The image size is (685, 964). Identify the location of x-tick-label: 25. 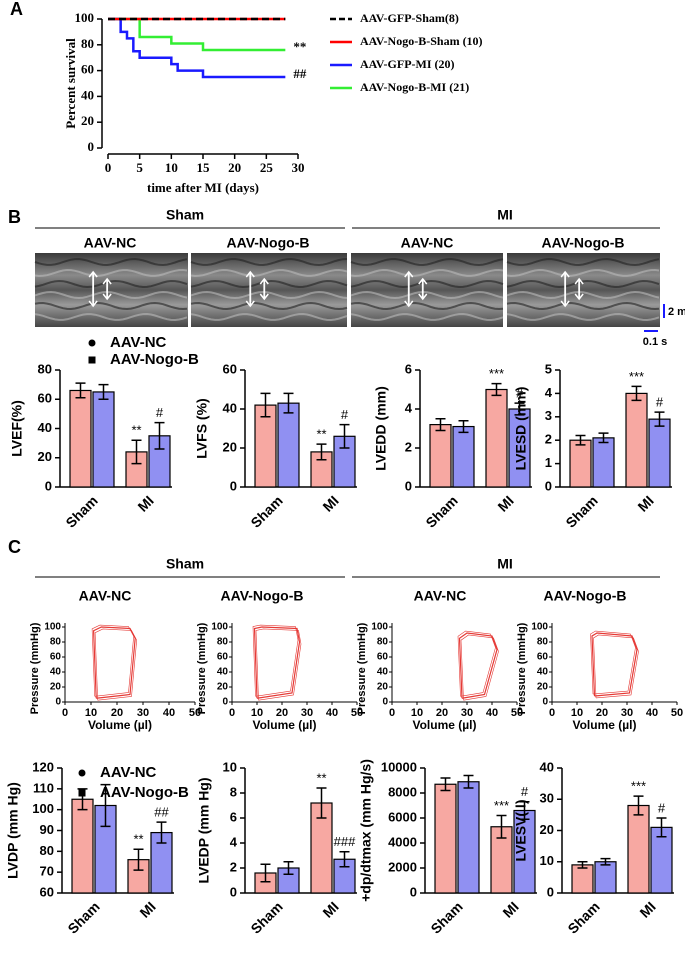
(267, 167).